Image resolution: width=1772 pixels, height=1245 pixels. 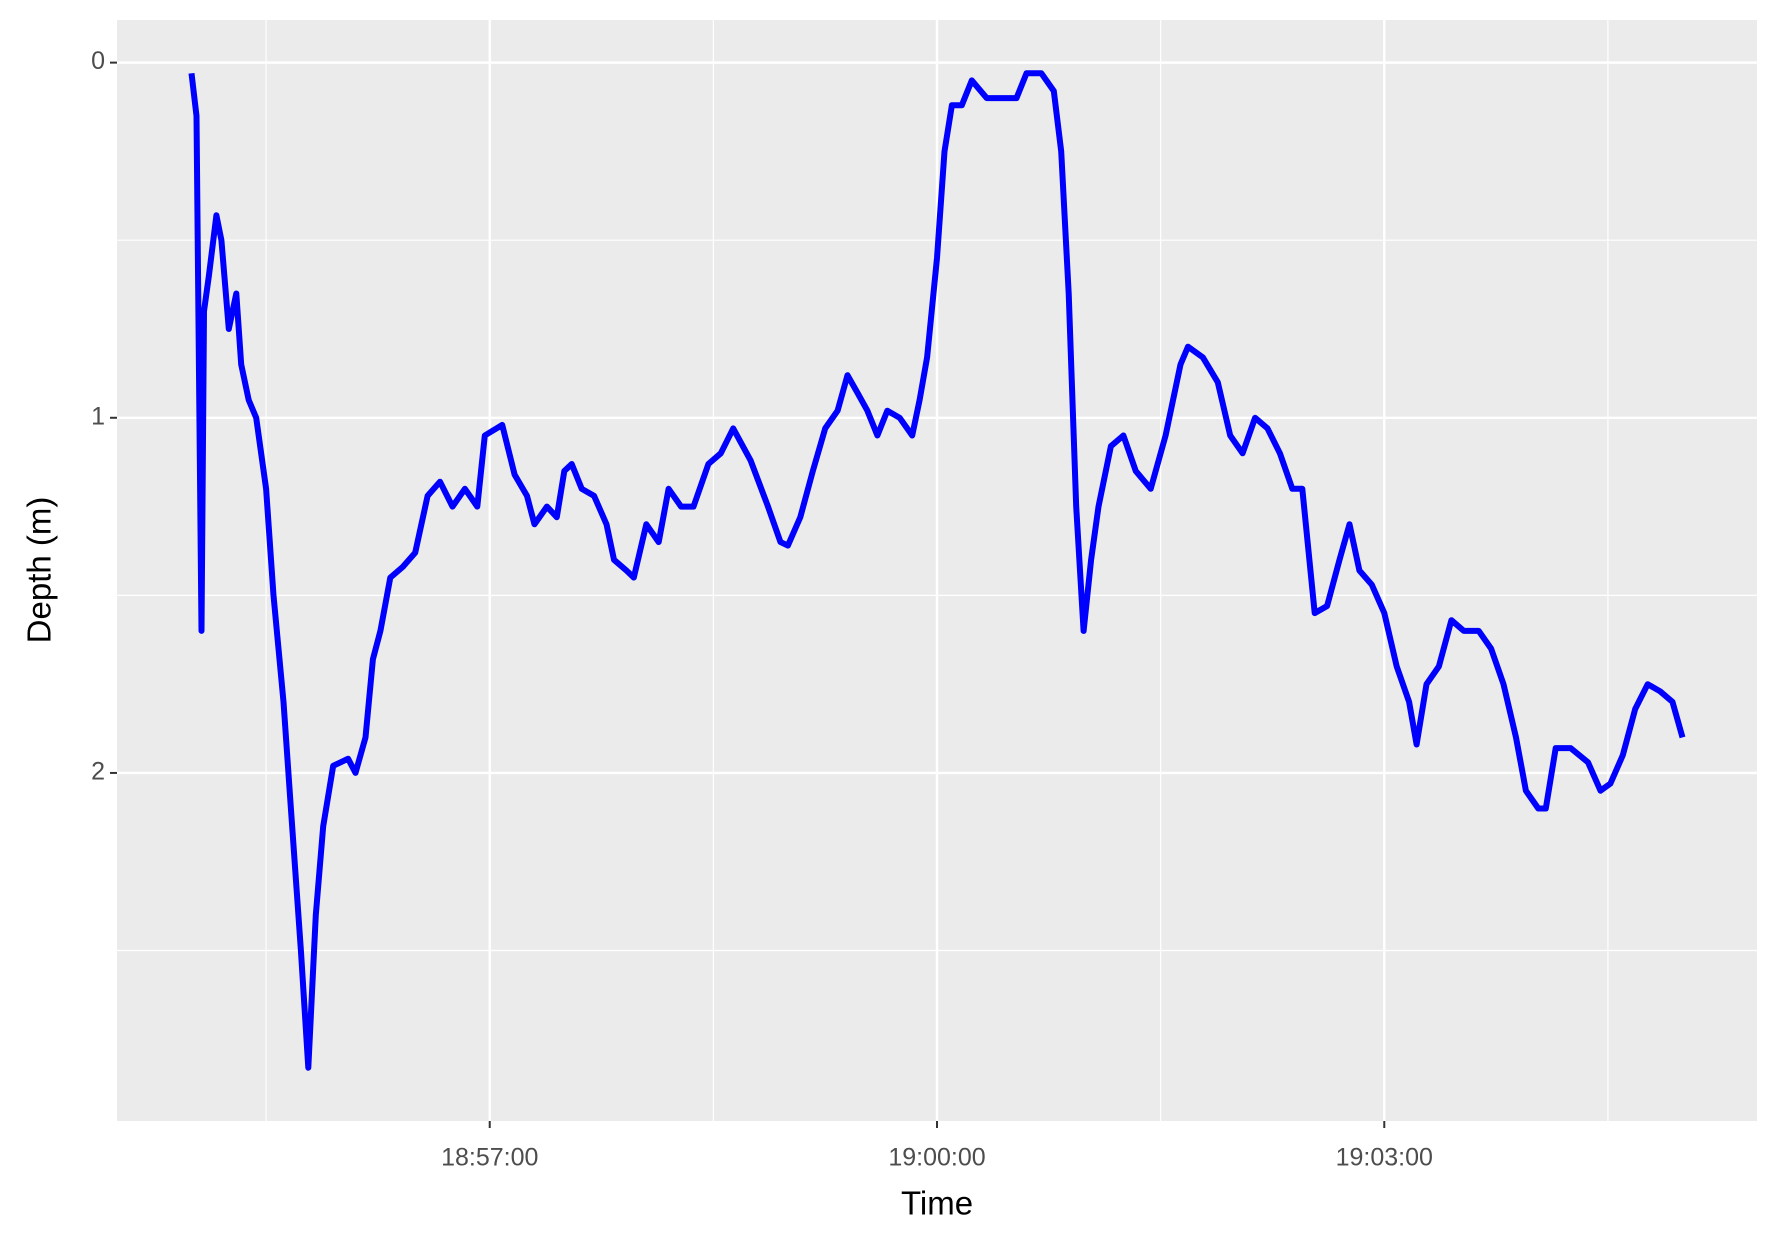 What do you see at coordinates (936, 1158) in the screenshot?
I see `x-tick-label: 19:00:00` at bounding box center [936, 1158].